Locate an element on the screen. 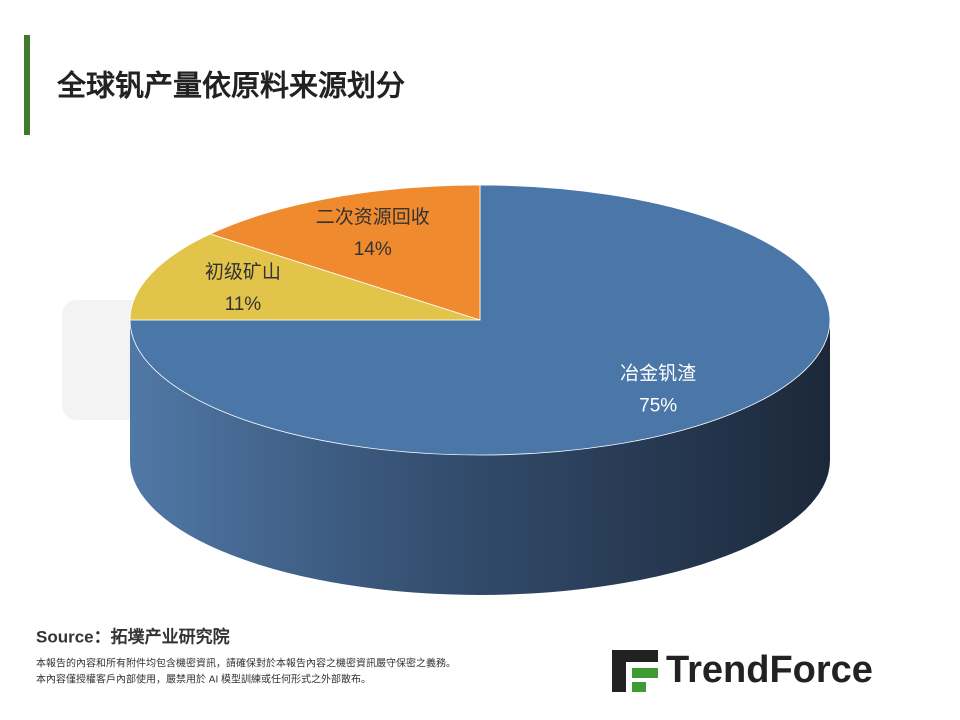  slice-label: 二次资源回收 is located at coordinates (373, 217).